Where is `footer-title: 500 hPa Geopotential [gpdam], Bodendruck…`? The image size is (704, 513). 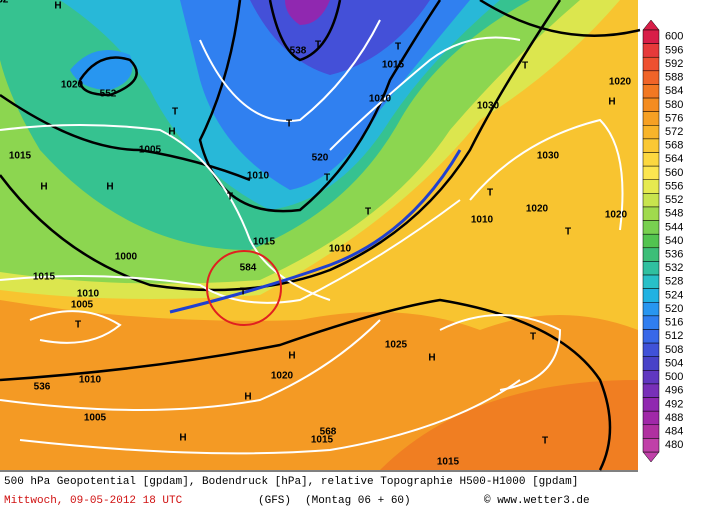
footer-title: 500 hPa Geopotential [gpdam], Bodendruck… is located at coordinates (291, 482).